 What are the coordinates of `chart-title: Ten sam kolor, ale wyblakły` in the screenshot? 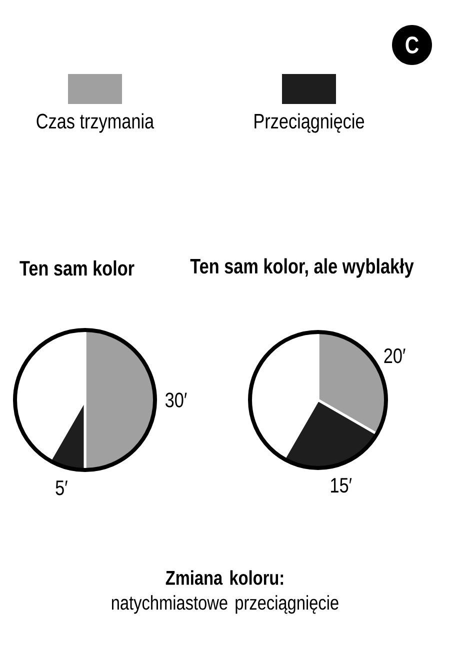 It's located at (302, 268).